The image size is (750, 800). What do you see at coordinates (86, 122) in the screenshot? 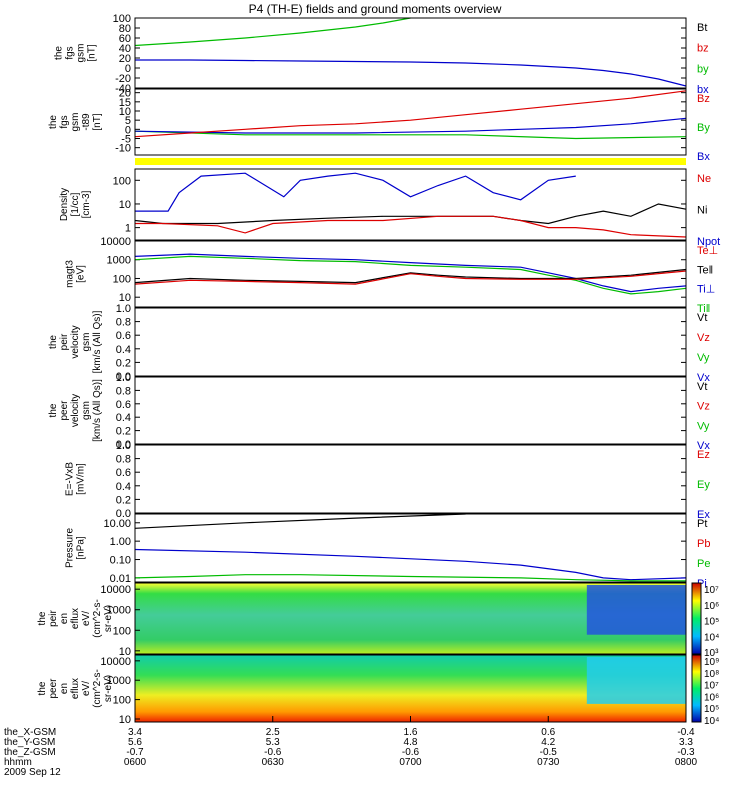
I see `y-axis-label: -t89` at bounding box center [86, 122].